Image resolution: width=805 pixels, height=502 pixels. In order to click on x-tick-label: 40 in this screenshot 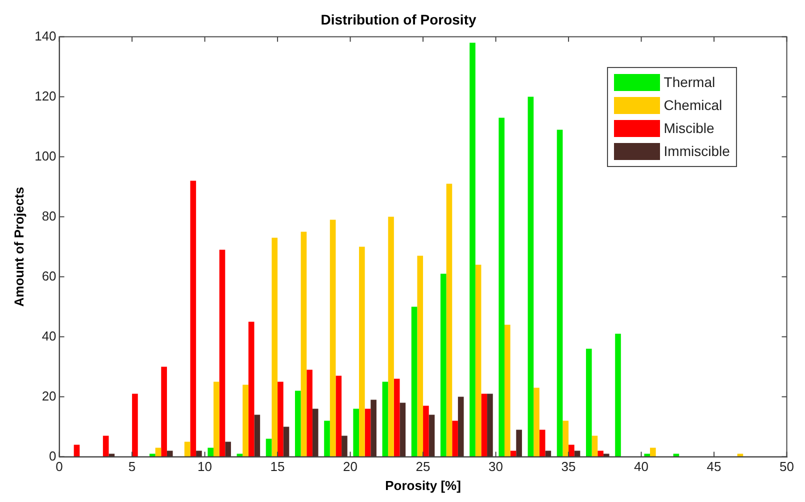, I will do `click(641, 466)`.